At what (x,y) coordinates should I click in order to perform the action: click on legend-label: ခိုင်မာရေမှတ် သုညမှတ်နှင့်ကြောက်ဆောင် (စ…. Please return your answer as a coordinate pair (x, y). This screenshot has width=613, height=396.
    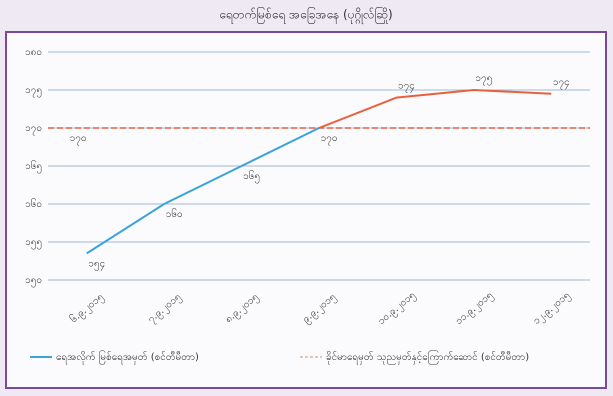
    Looking at the image, I should click on (427, 357).